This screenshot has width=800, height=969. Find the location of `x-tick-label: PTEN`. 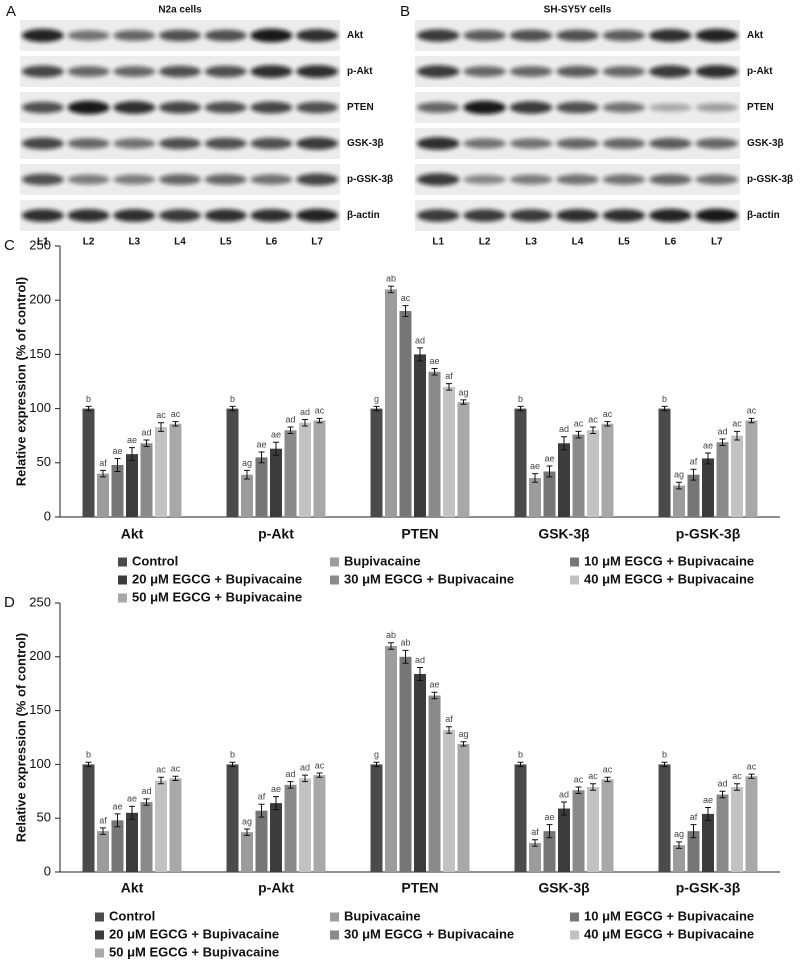

x-tick-label: PTEN is located at coordinates (419, 534).